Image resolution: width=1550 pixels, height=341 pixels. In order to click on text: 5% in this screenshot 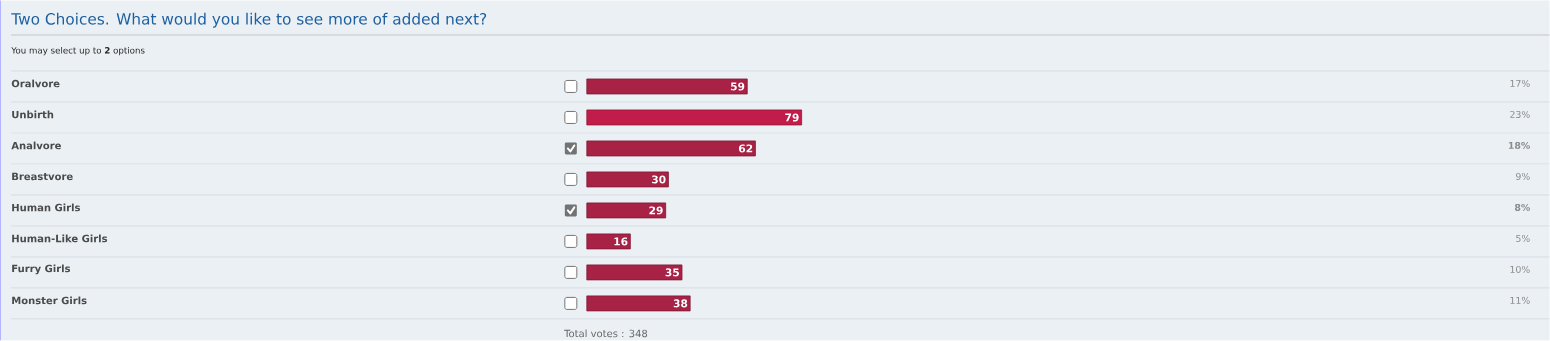, I will do `click(1523, 238)`.